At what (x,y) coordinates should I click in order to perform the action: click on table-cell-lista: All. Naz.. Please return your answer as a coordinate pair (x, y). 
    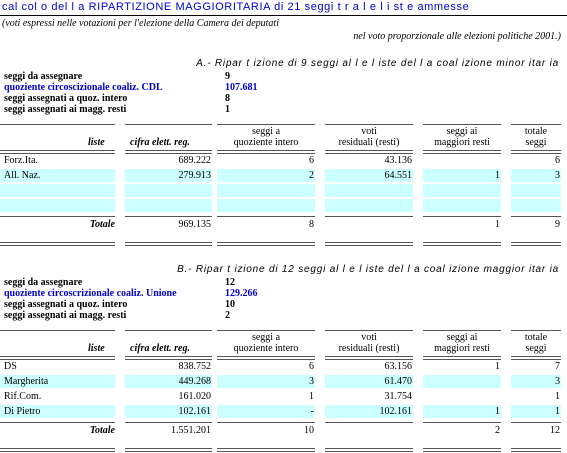
    Looking at the image, I should click on (22, 175).